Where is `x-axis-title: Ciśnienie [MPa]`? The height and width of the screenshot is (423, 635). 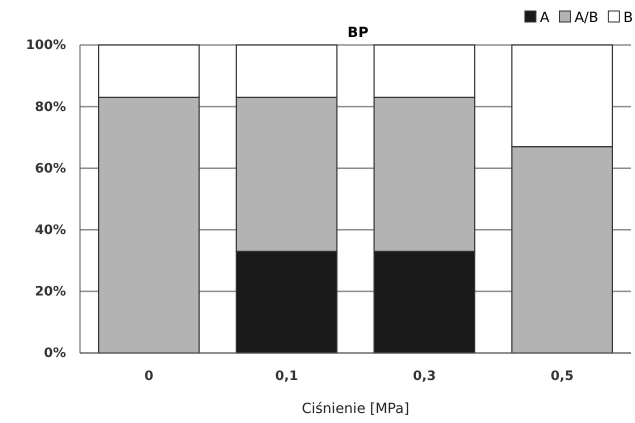
x-axis-title: Ciśnienie [MPa] is located at coordinates (356, 409).